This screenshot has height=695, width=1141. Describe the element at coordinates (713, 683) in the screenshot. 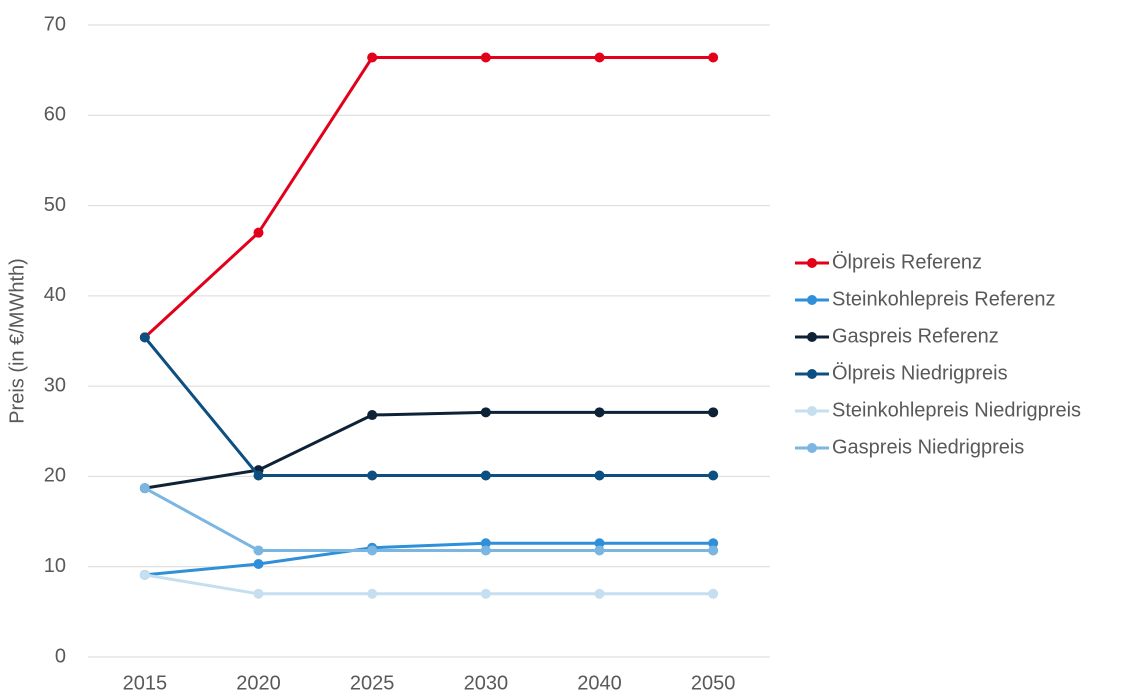

I see `x-tick-label: 2050` at that location.